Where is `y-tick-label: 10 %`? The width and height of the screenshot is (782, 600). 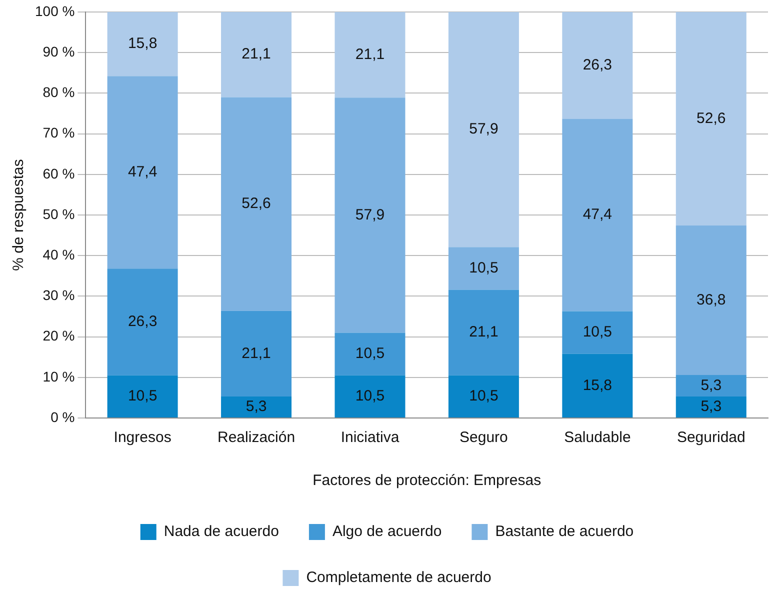
y-tick-label: 10 % is located at coordinates (58, 376).